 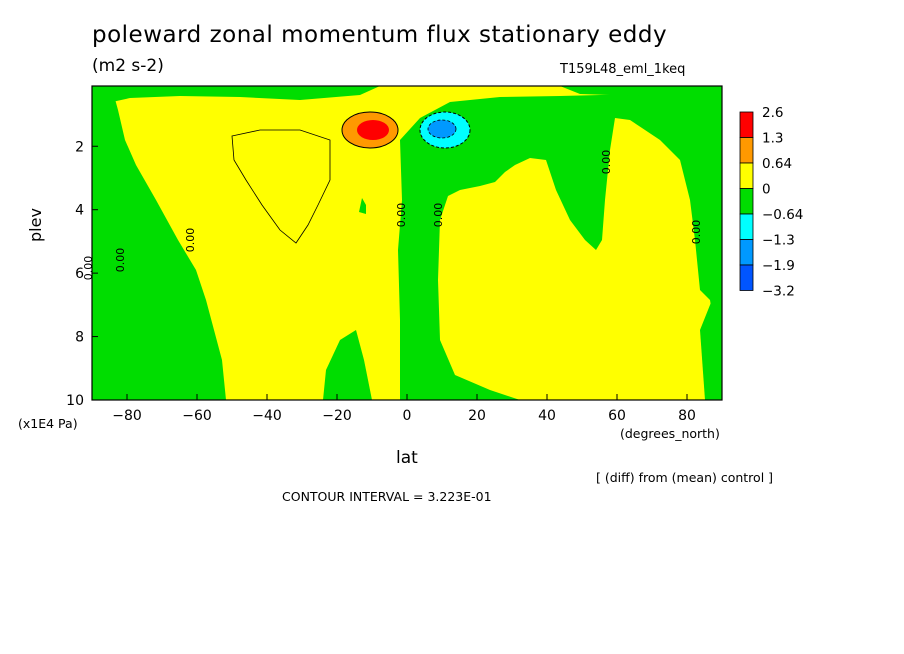 I want to click on contour-line-pos, so click(x=281, y=186).